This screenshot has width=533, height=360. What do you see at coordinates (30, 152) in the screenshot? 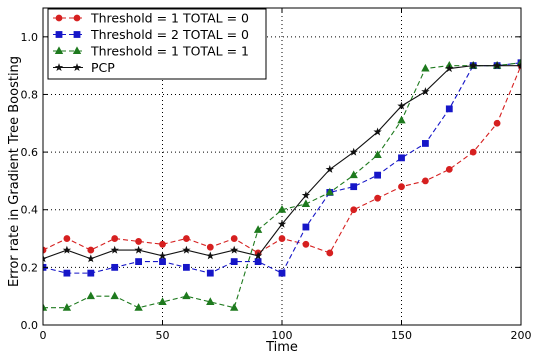
I see `y-tick-label: 0.6` at bounding box center [30, 152].